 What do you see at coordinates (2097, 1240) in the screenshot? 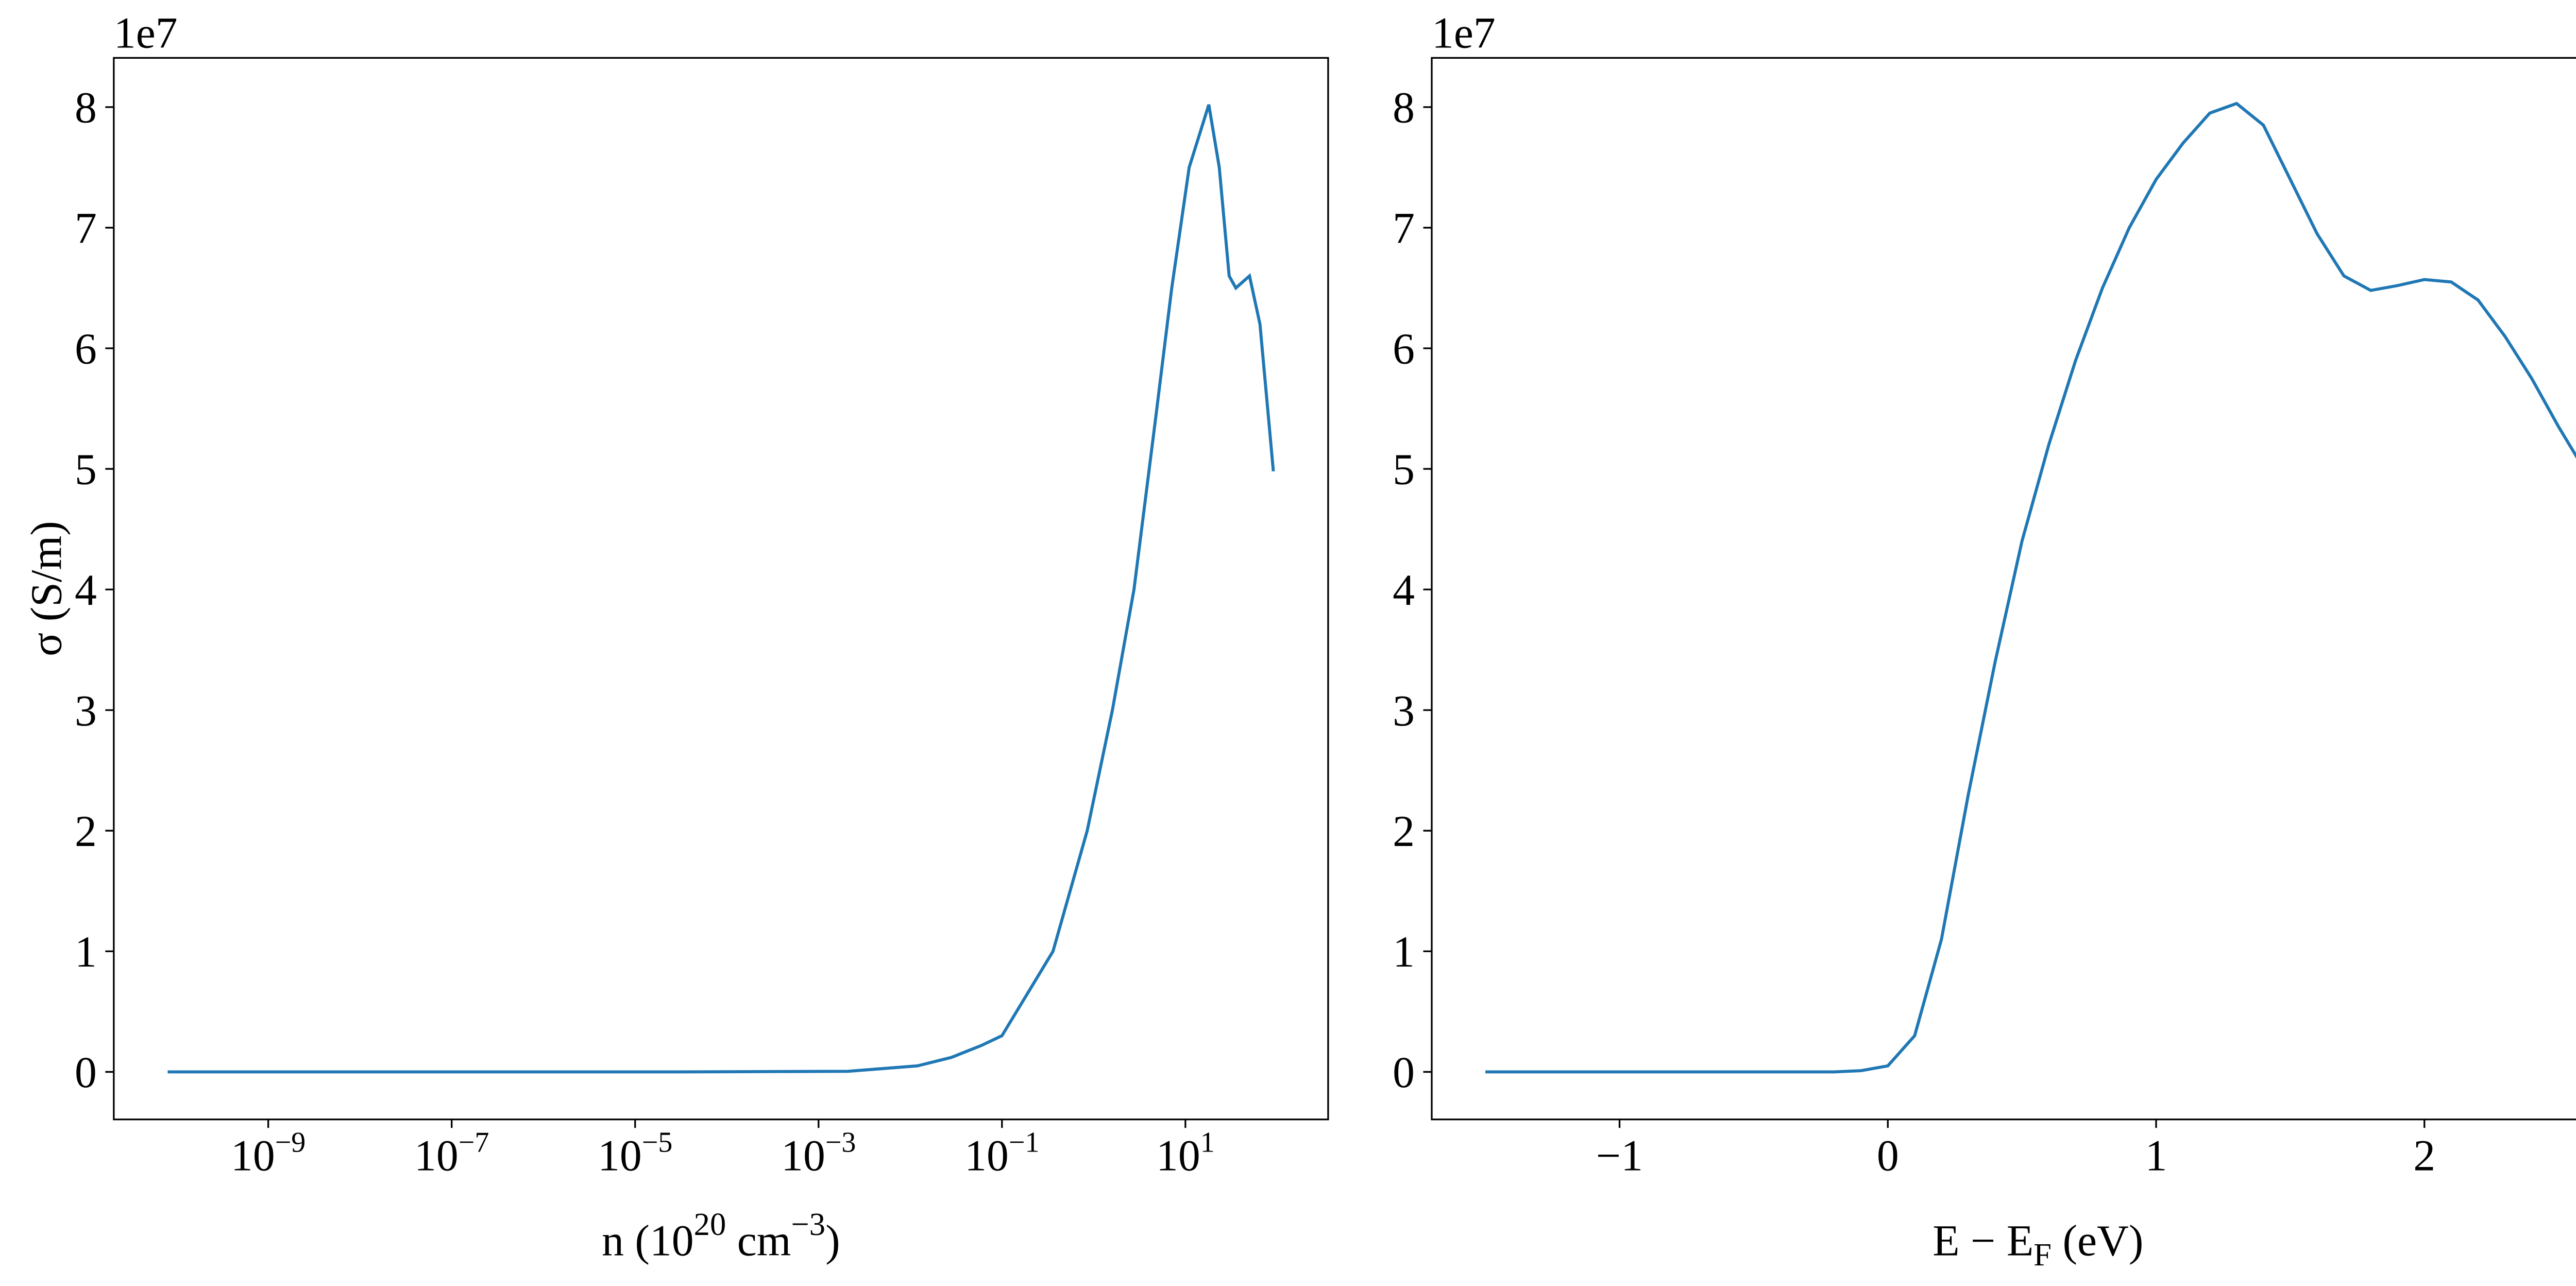
I see `x-label-part: (eV)` at bounding box center [2097, 1240].